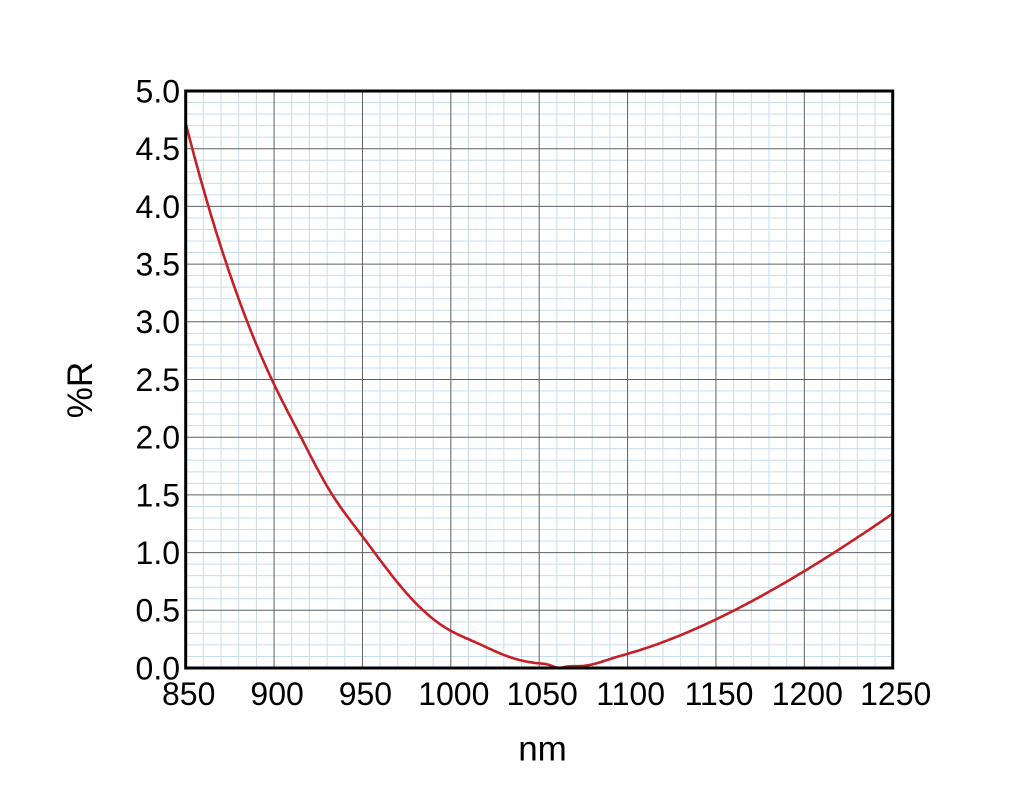 The image size is (1035, 805). I want to click on svg-text: 2.5, so click(158, 380).